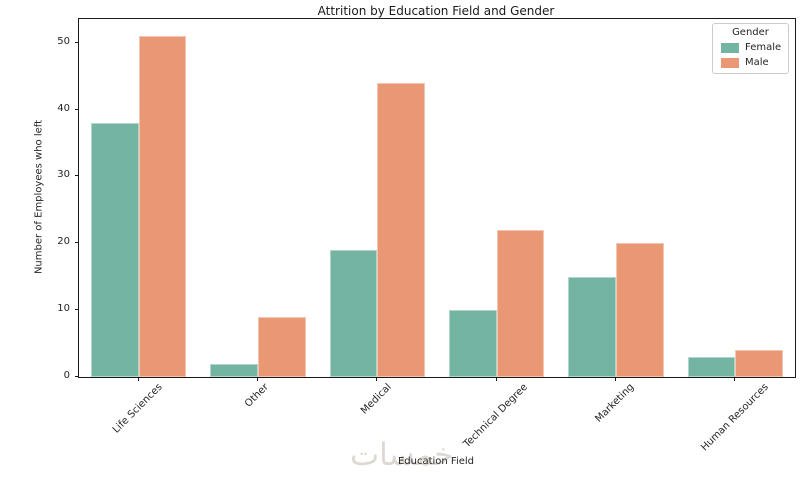  Describe the element at coordinates (750, 32) in the screenshot. I see `legend-title: Gender` at that location.